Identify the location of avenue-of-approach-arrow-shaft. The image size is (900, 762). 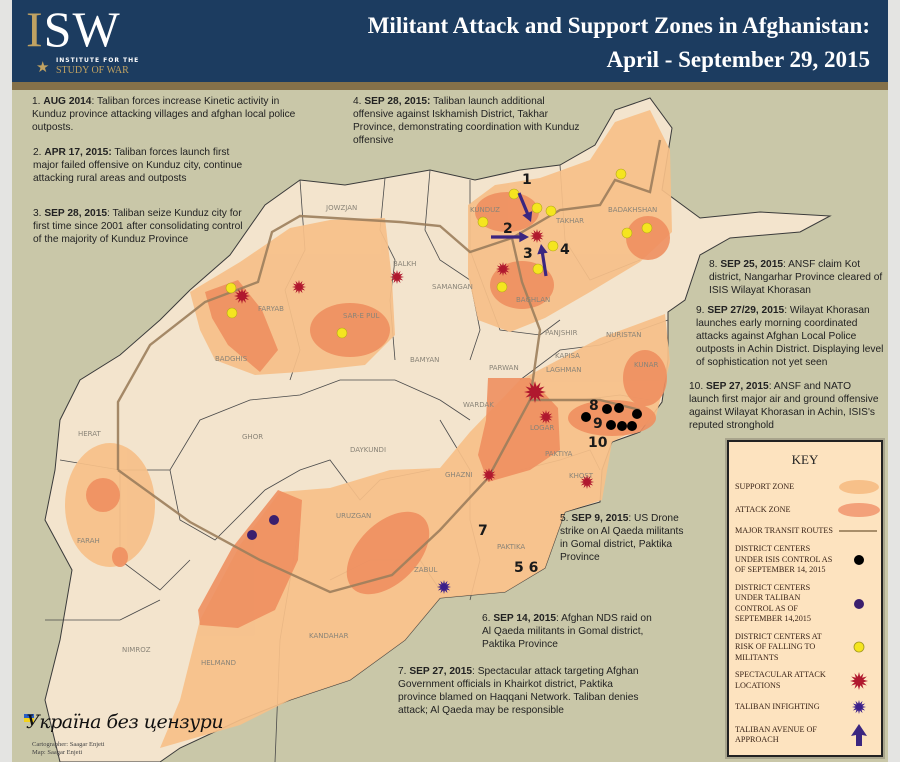
(544, 263).